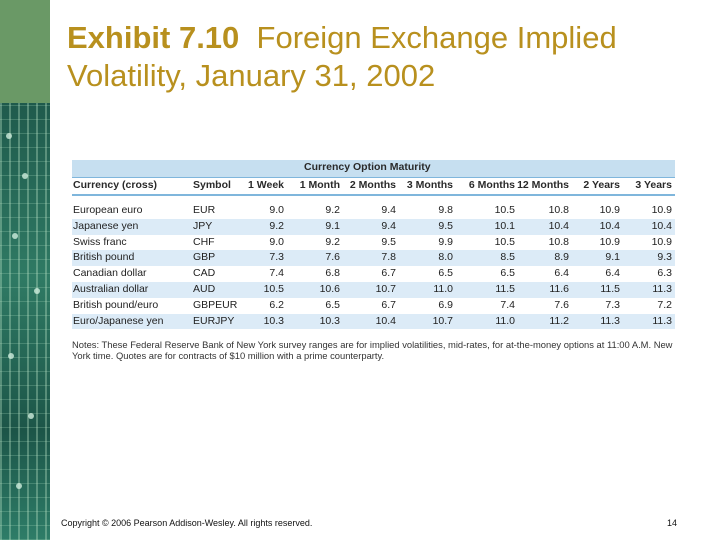  What do you see at coordinates (111, 288) in the screenshot?
I see `currency-name-cell: Australian dollar` at bounding box center [111, 288].